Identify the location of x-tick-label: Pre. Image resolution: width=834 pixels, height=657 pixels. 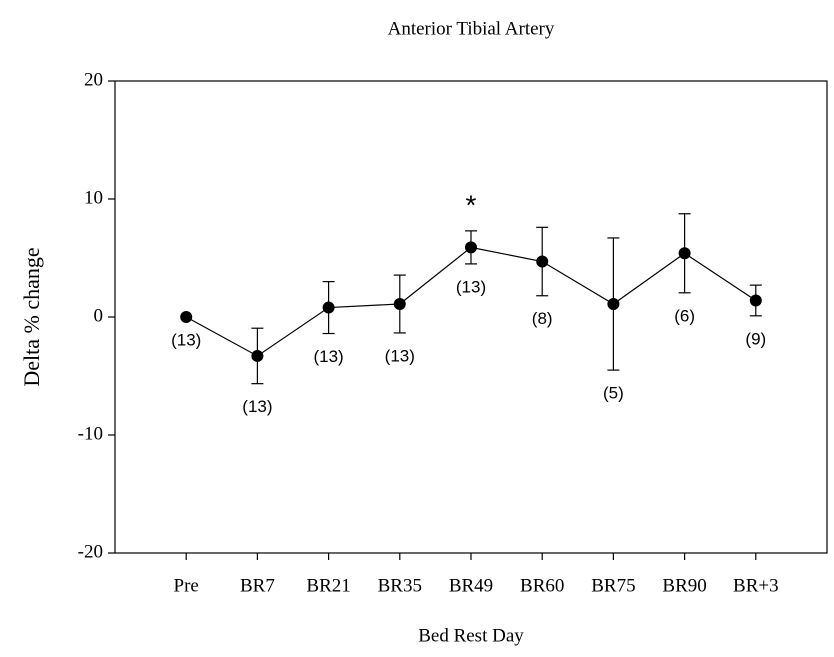
(186, 585).